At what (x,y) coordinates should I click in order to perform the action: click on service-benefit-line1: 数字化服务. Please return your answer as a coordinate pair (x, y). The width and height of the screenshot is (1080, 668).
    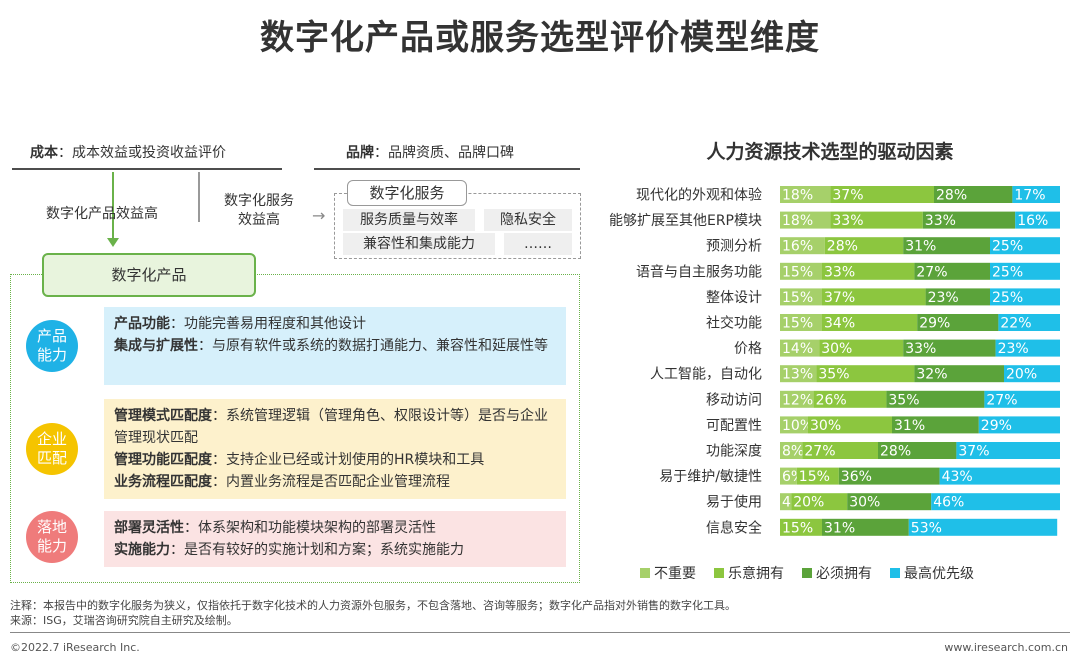
    Looking at the image, I should click on (259, 201).